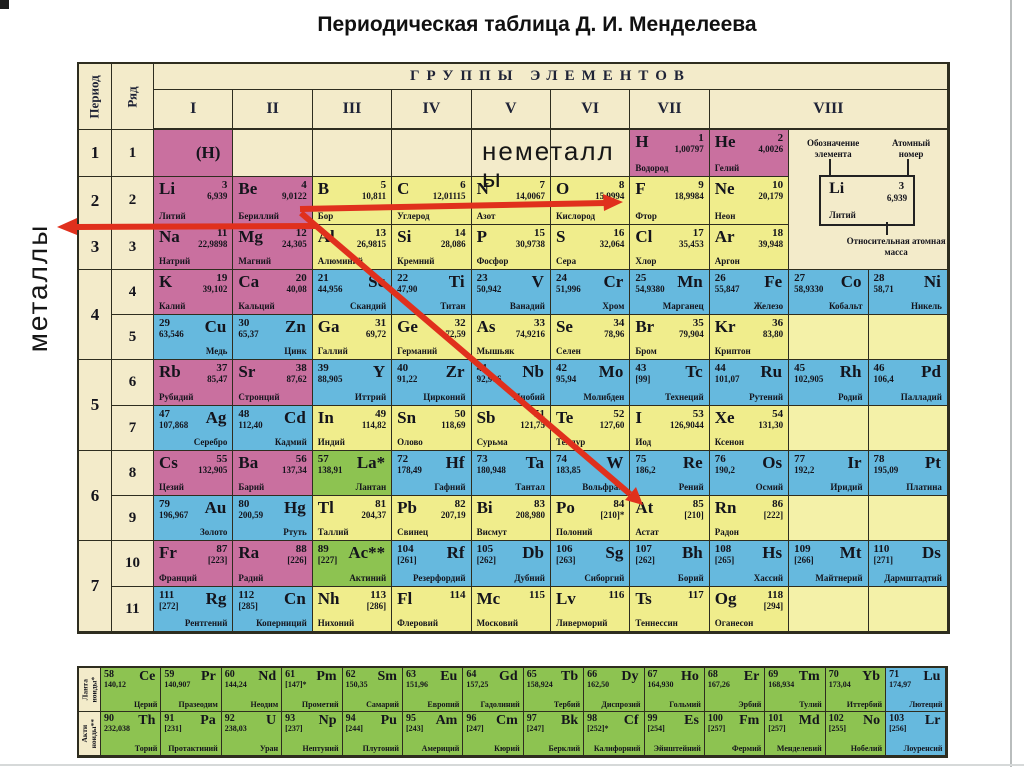  What do you see at coordinates (615, 462) in the screenshot?
I see `element-symbol: W` at bounding box center [615, 462].